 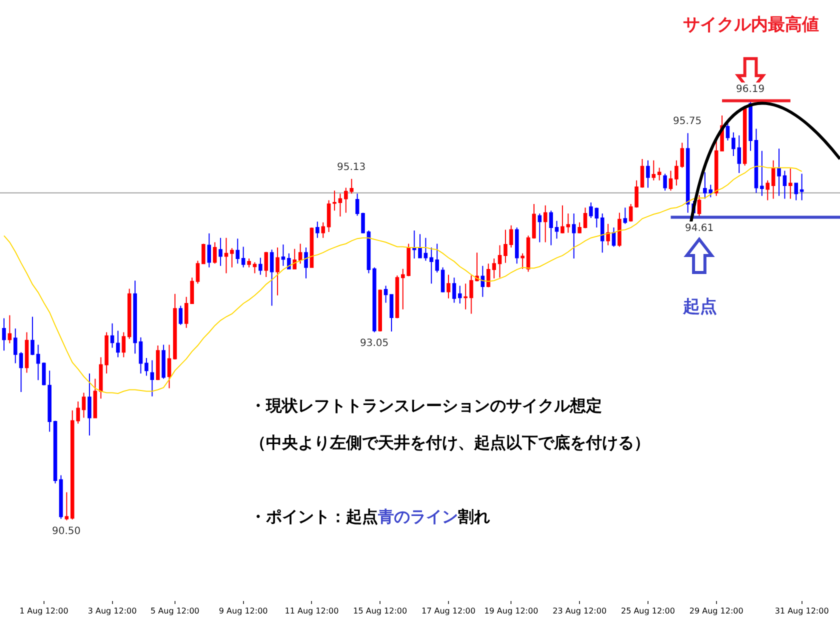 What do you see at coordinates (687, 121) in the screenshot?
I see `annotation: 95.75` at bounding box center [687, 121].